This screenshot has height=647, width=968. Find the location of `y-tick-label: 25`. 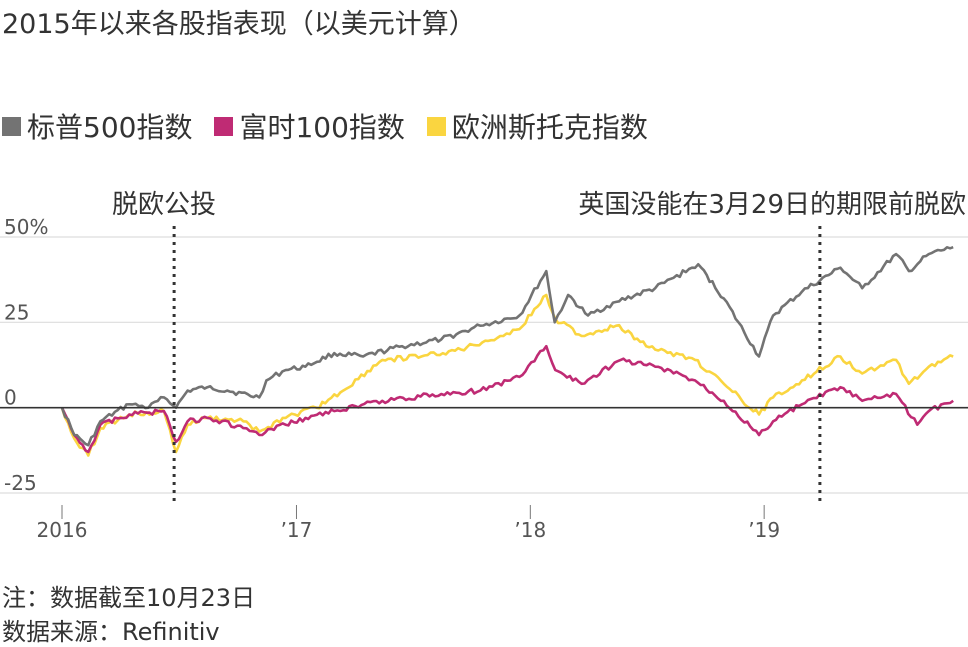

y-tick-label: 25 is located at coordinates (16, 312).